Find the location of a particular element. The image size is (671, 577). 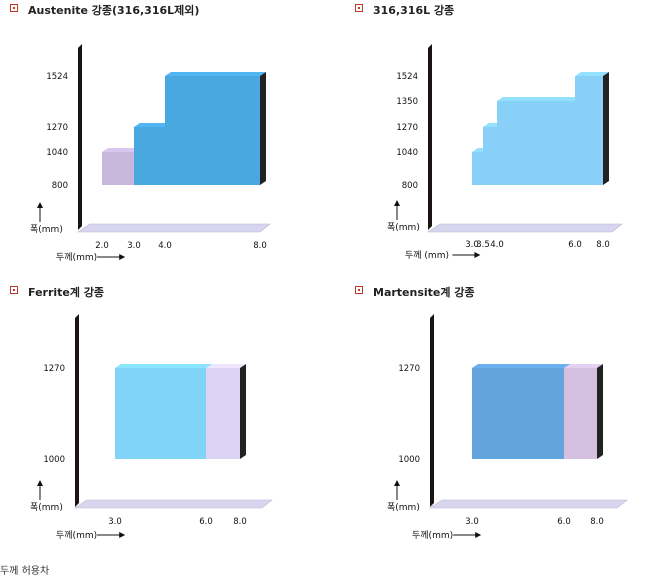

chart-title: Ferrite계 강종 is located at coordinates (66, 292).